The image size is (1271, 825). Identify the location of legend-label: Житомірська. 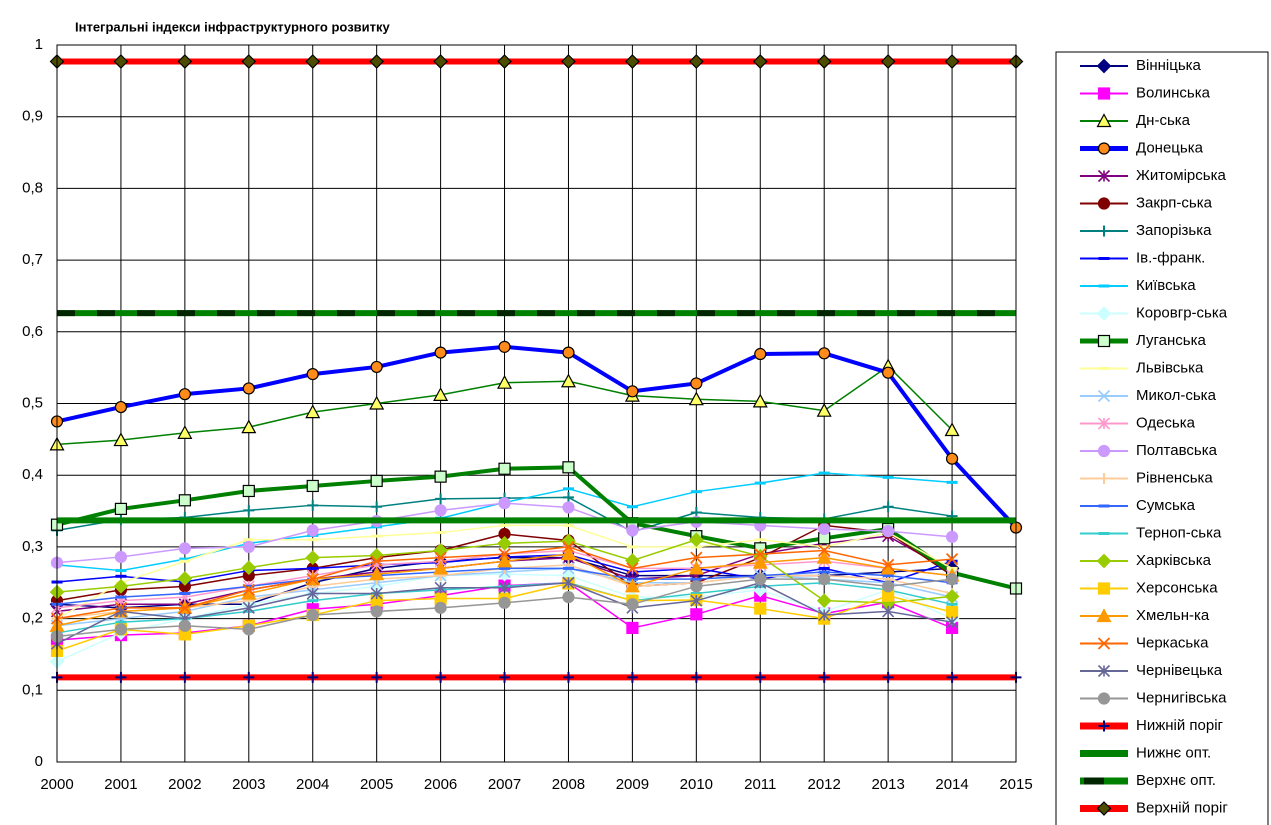
(1181, 175).